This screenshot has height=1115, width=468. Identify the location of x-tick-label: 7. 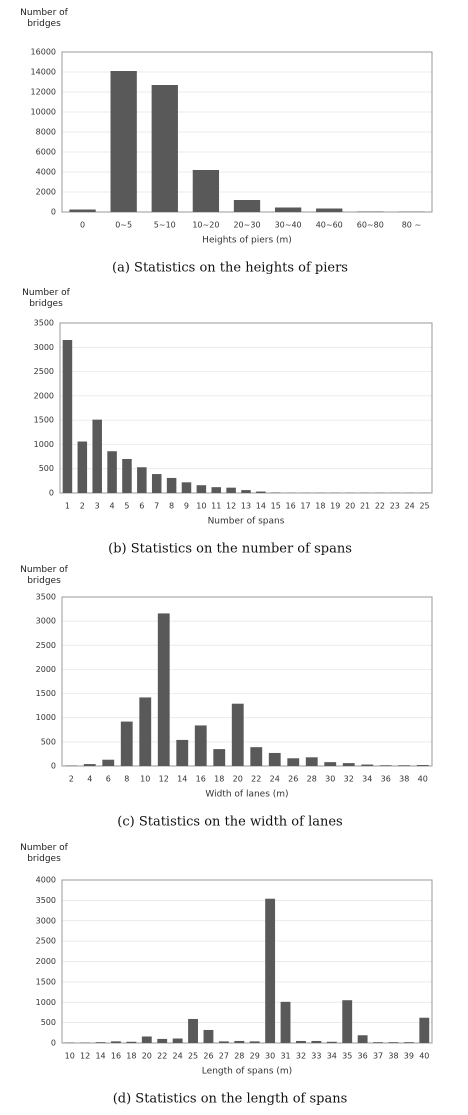
(156, 506).